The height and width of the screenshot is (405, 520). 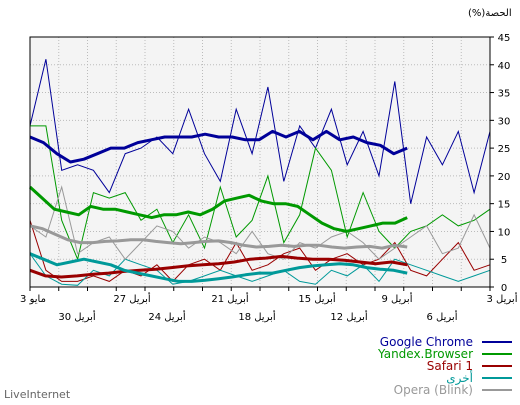 I want to click on x-tick-label-bottom: 24 أبريل, so click(x=167, y=316).